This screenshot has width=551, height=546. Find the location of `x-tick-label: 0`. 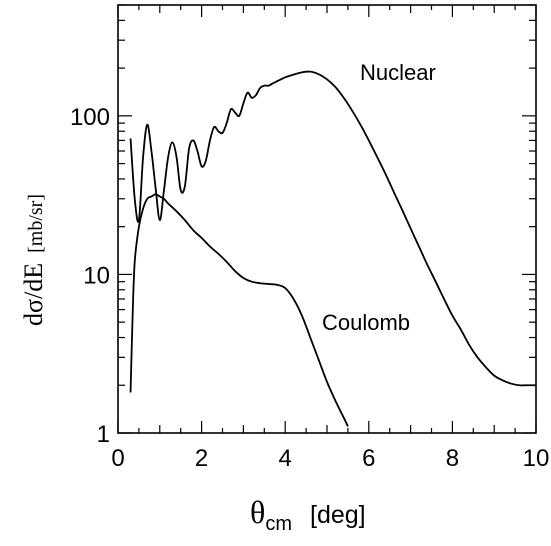

x-tick-label: 0 is located at coordinates (117, 458).